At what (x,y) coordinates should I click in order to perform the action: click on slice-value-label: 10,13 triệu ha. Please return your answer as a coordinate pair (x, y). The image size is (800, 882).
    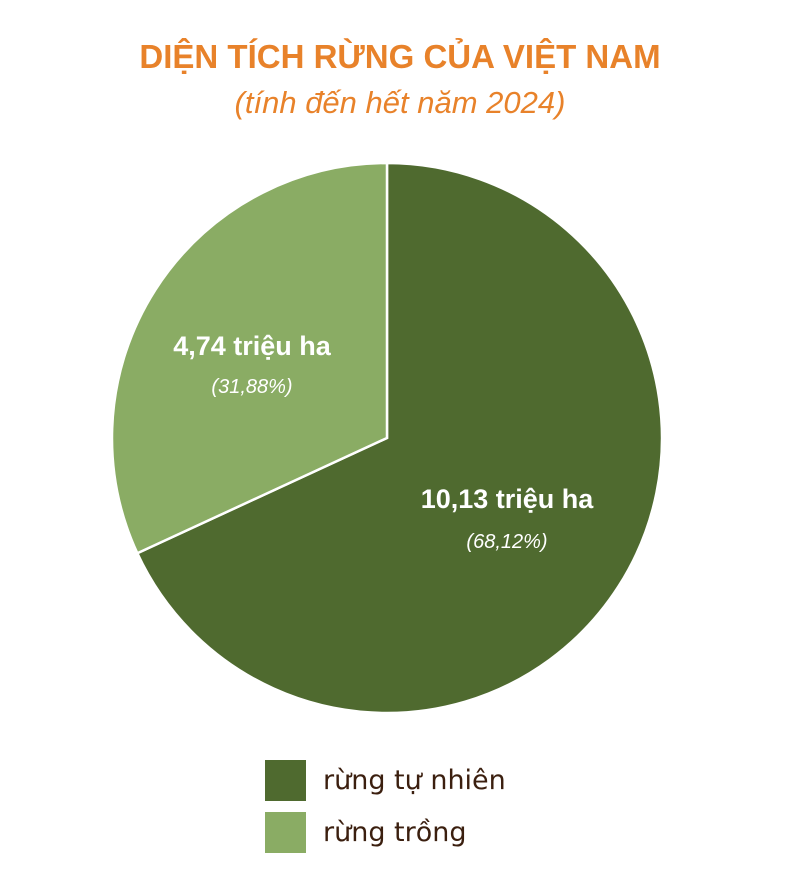
    Looking at the image, I should click on (508, 499).